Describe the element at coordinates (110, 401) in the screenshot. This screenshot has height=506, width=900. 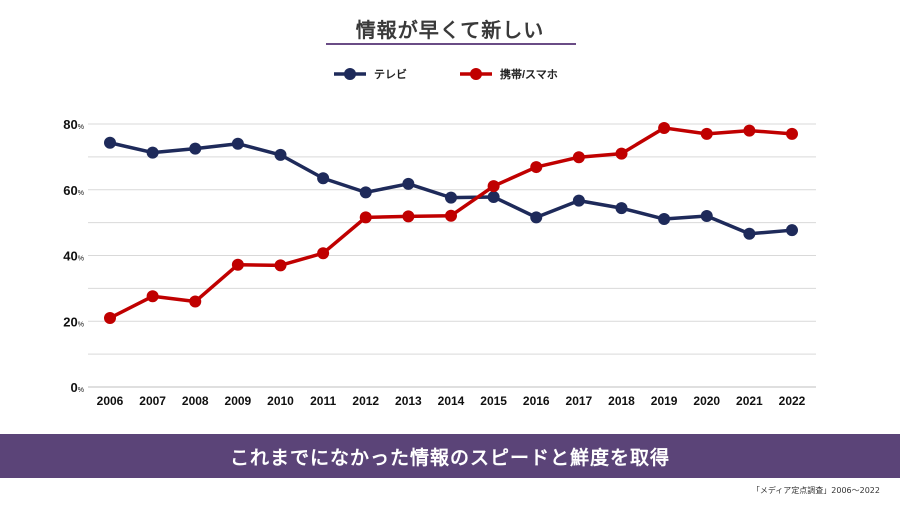
I see `x-tick-label: 2006` at that location.